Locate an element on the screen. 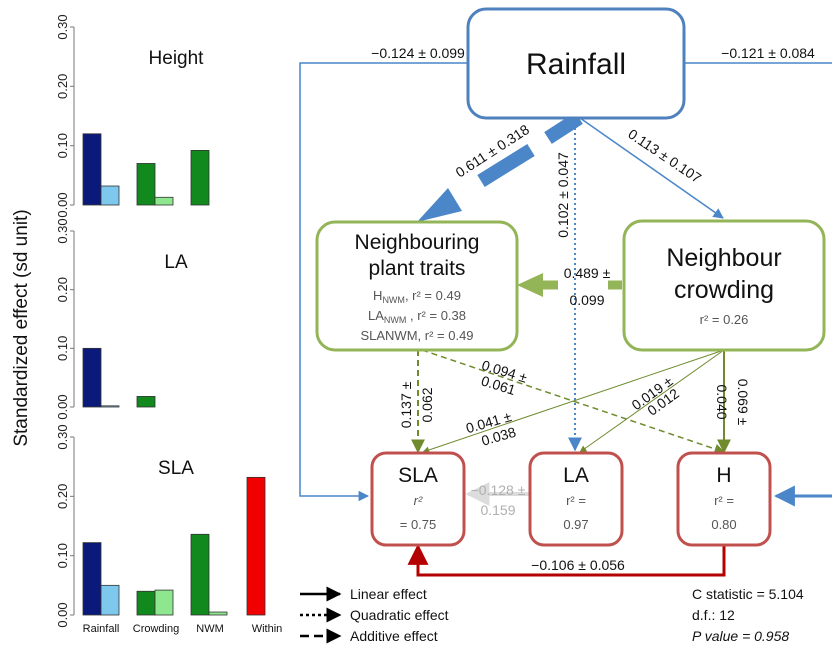 The height and width of the screenshot is (648, 832). label-h-sla: −0.106 ± 0.056 is located at coordinates (578, 565).